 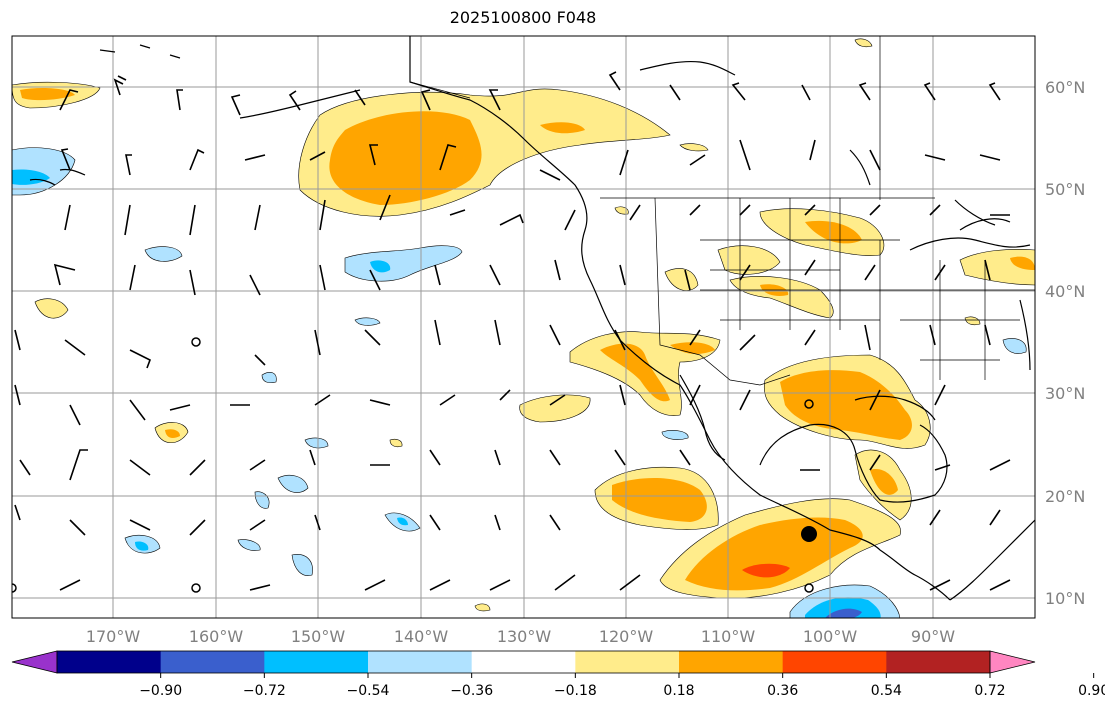 What do you see at coordinates (678, 691) in the screenshot?
I see `colorbar-tick-label: 0.18` at bounding box center [678, 691].